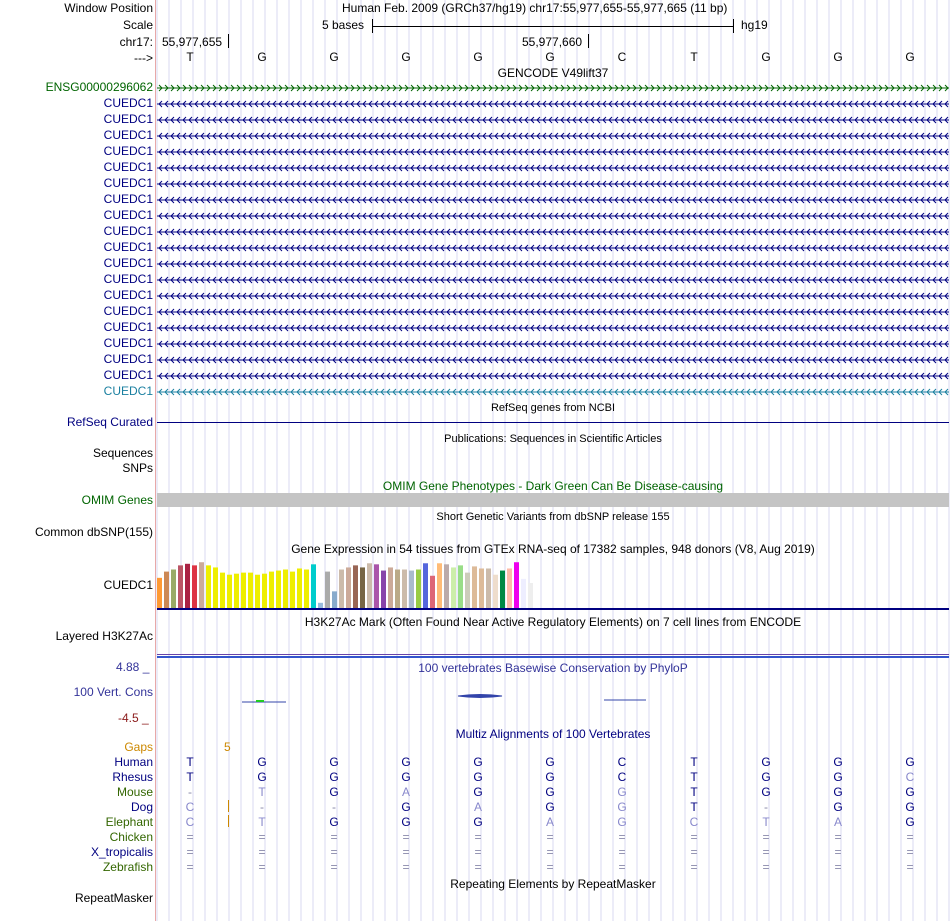 The height and width of the screenshot is (921, 950). Describe the element at coordinates (113, 692) in the screenshot. I see `phylop-label: 100 Vert. Cons` at that location.